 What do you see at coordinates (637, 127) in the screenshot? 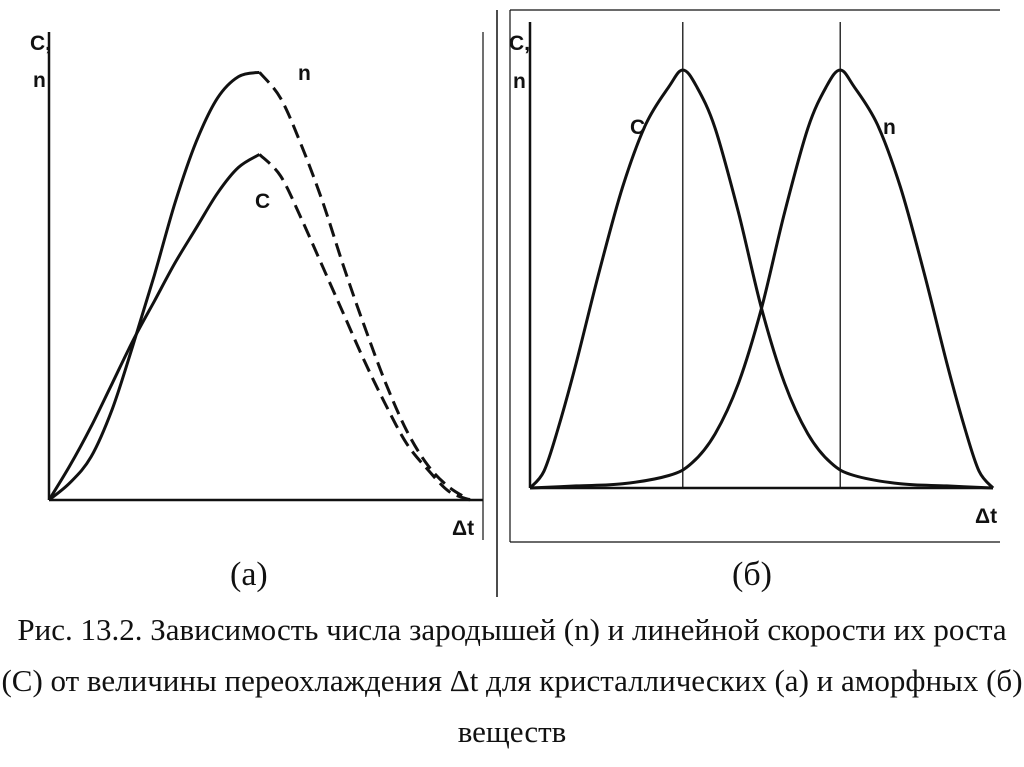
I see `panel-b-series-label-c: C` at bounding box center [637, 127].